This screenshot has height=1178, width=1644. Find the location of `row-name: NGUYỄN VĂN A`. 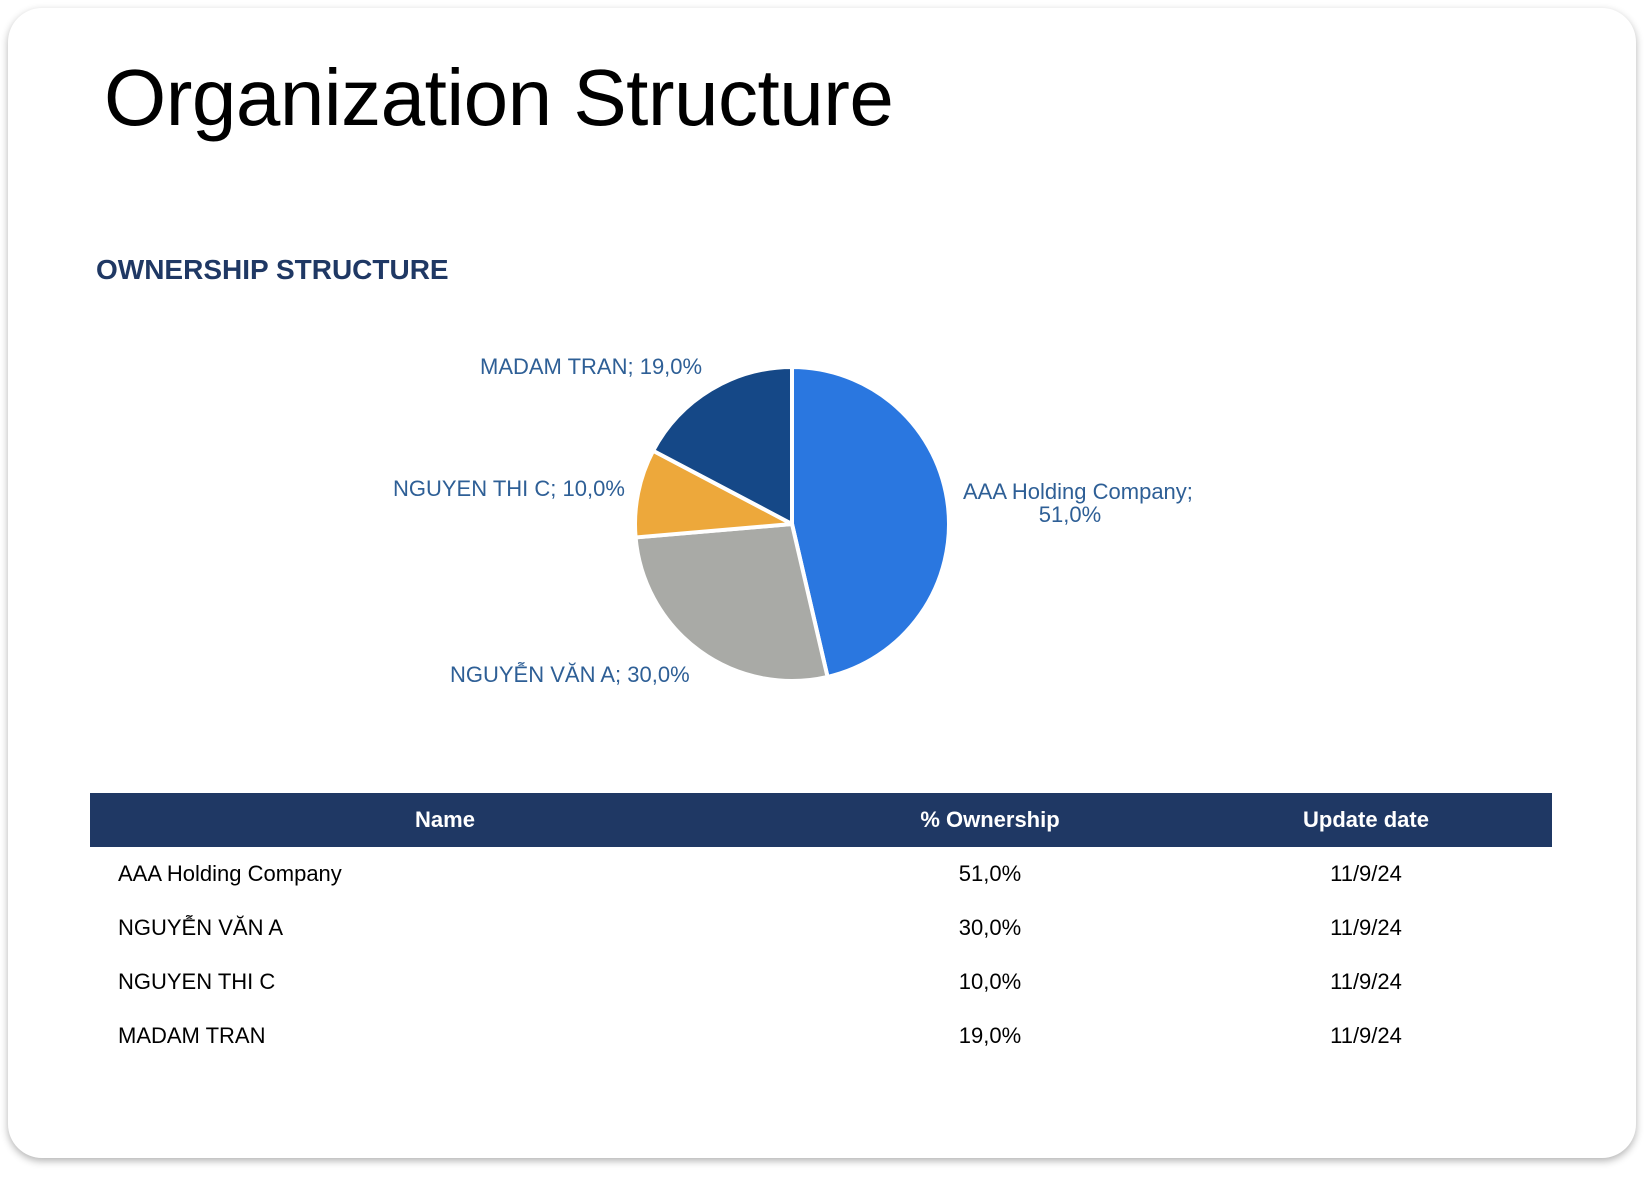

row-name: NGUYỄN VĂN A is located at coordinates (201, 927).